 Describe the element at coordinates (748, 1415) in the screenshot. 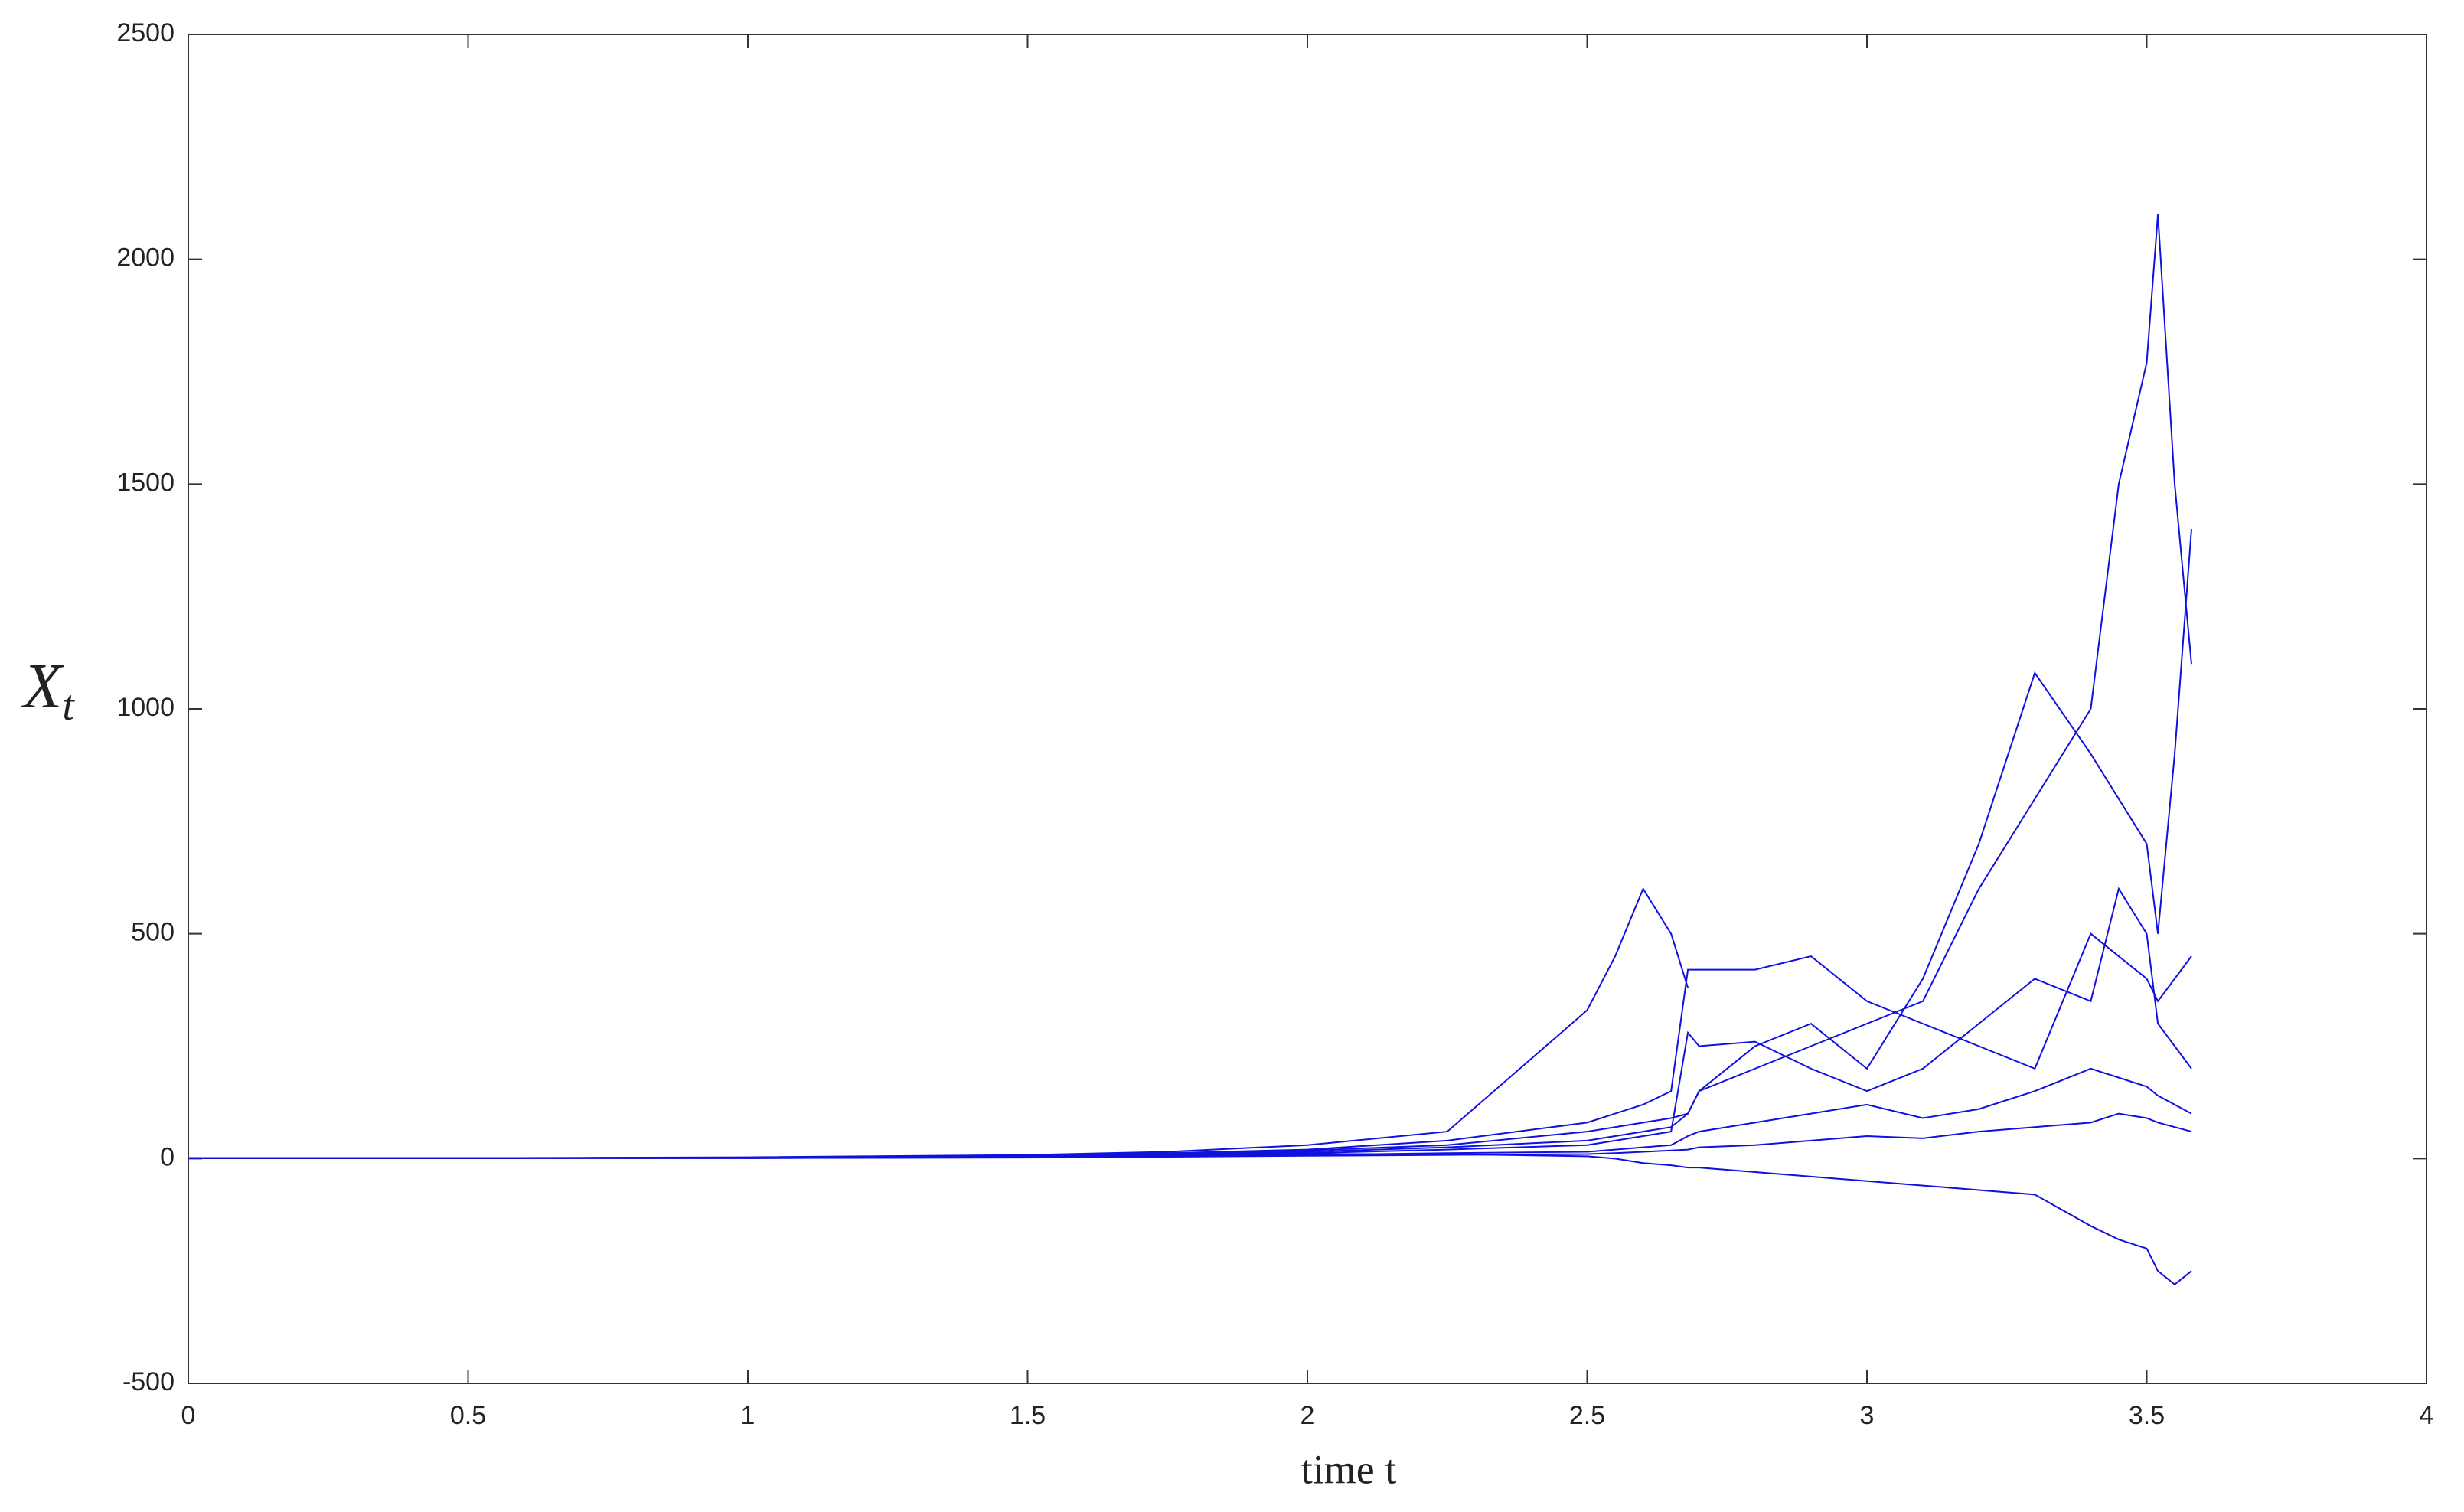

I see `x-tick-label: 1` at that location.